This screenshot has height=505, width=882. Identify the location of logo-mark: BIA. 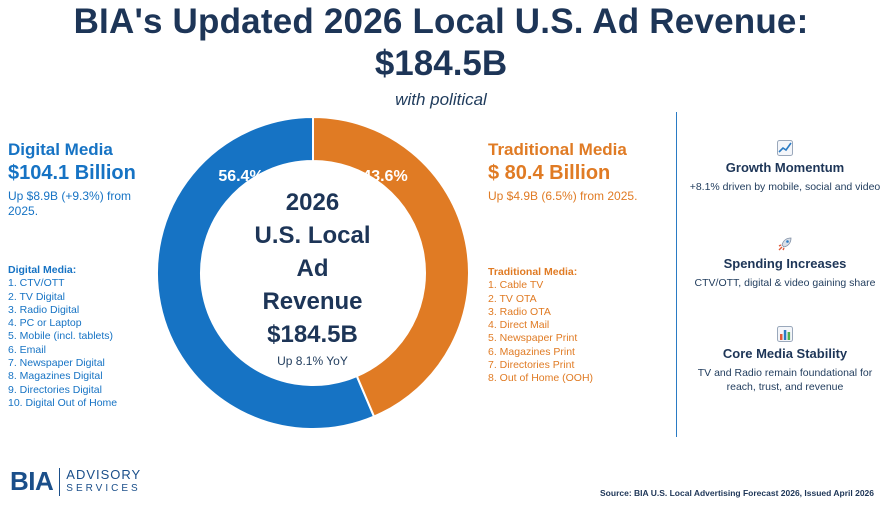
(32, 481).